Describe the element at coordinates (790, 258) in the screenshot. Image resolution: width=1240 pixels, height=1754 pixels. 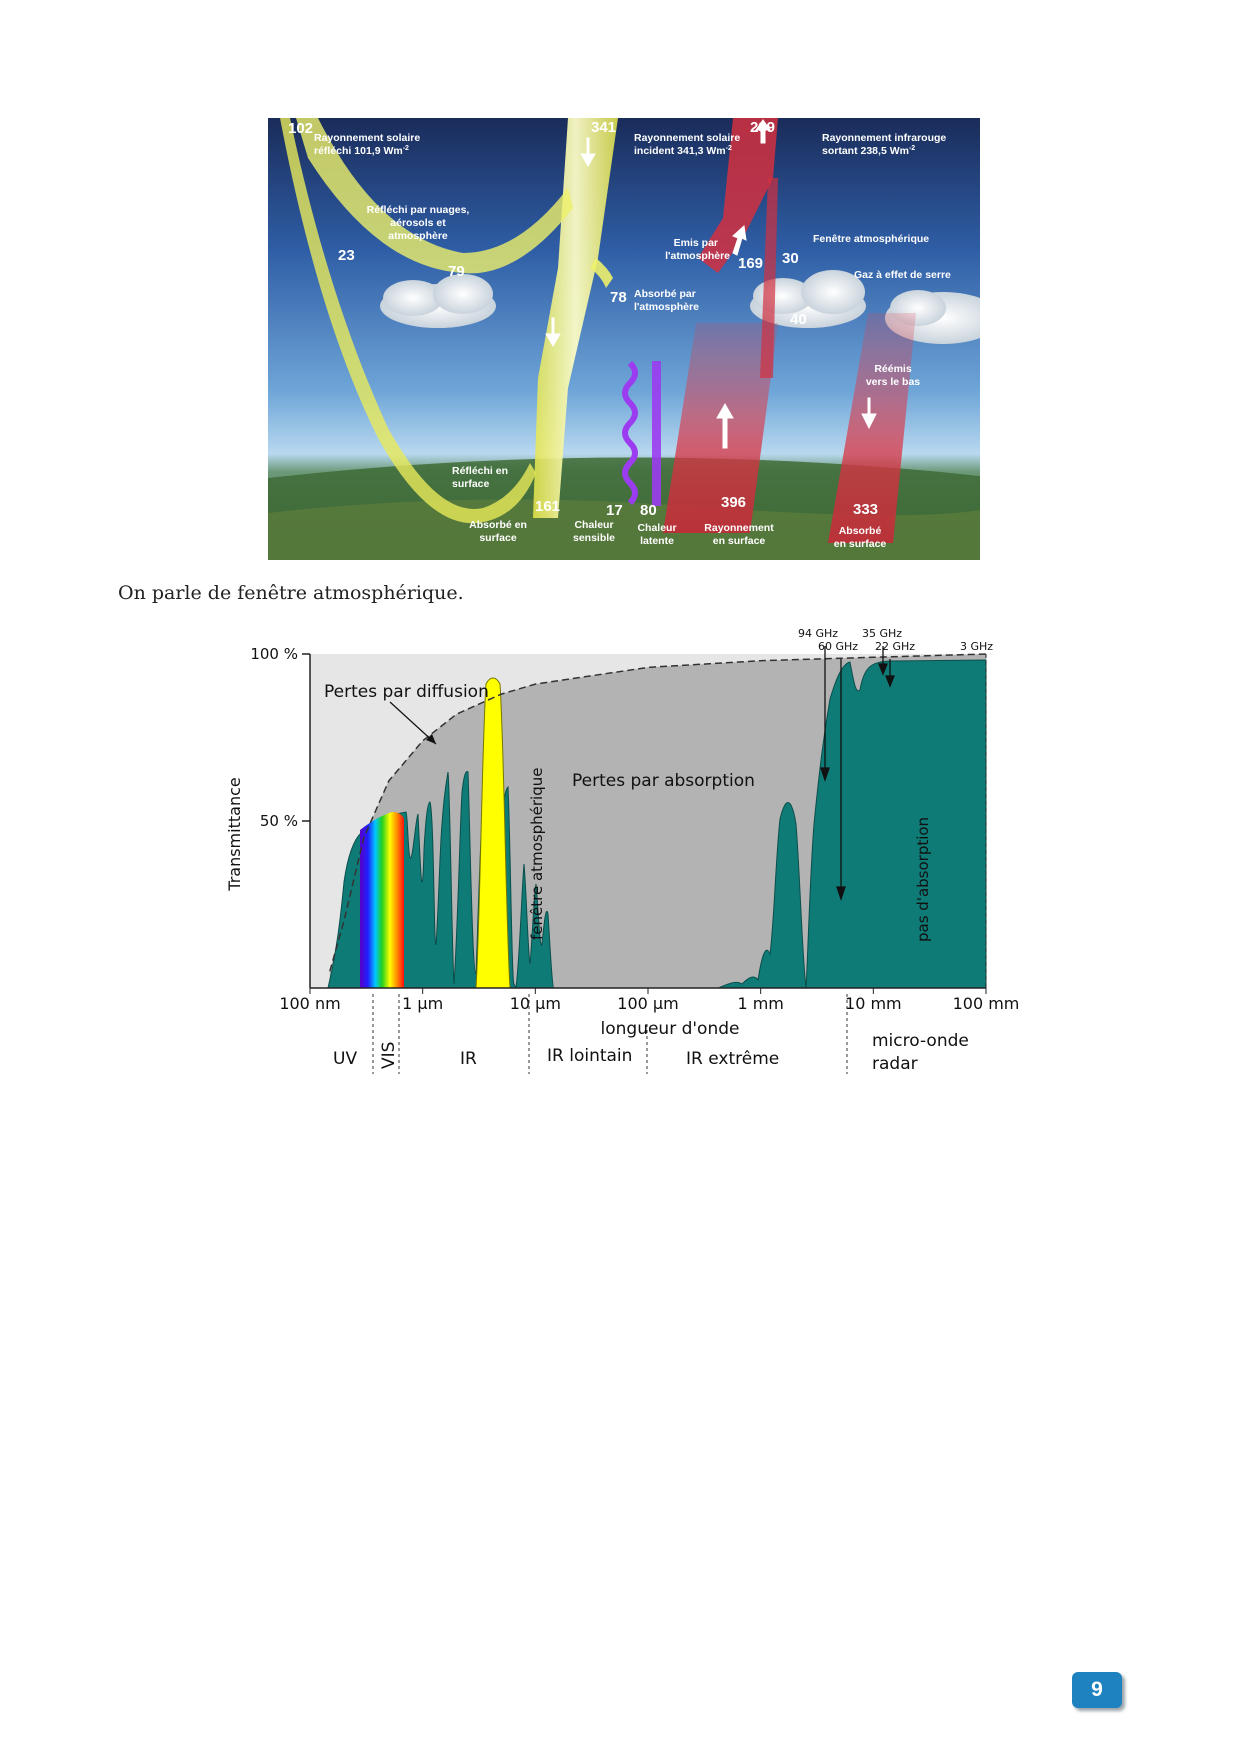
I see `value-window: 30` at that location.